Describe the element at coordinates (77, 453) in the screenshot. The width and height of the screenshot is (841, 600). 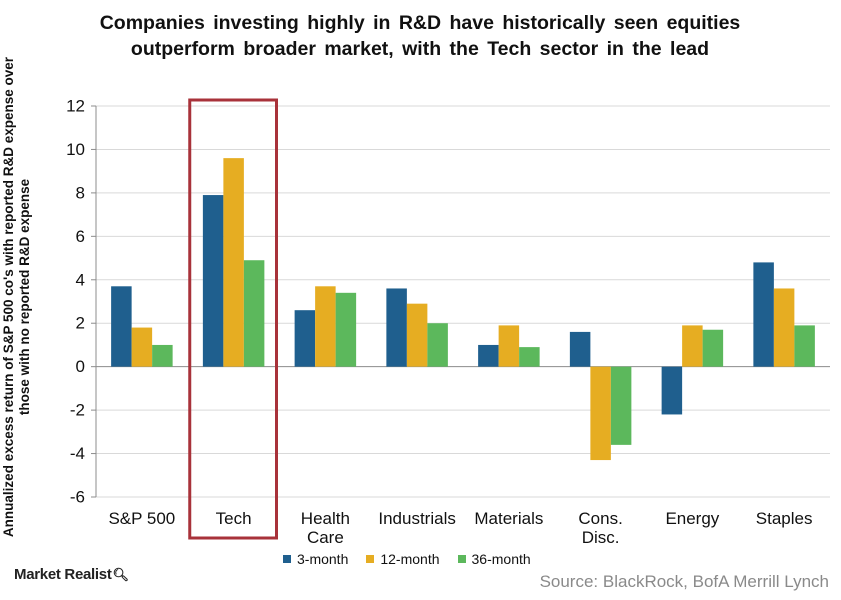
I see `y-tick-label: -4` at that location.